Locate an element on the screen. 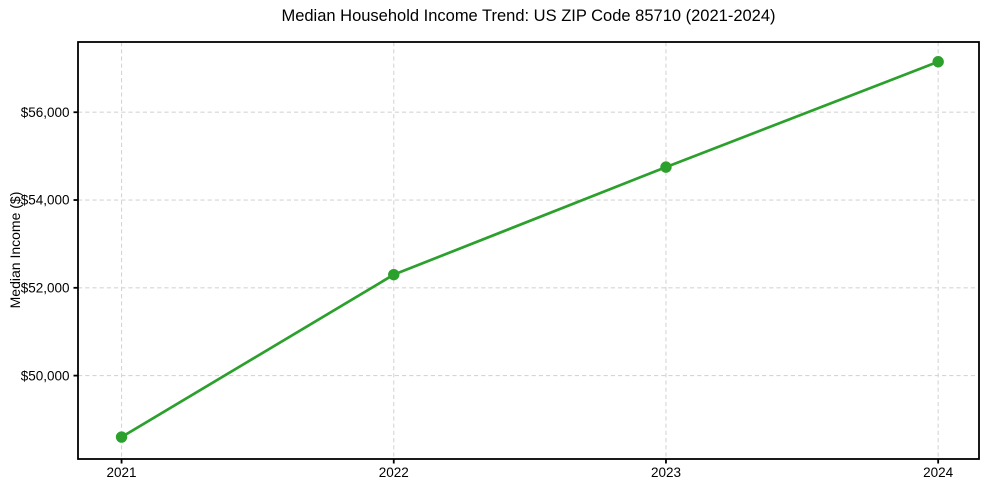  x-tick-label: 2024 is located at coordinates (938, 472).